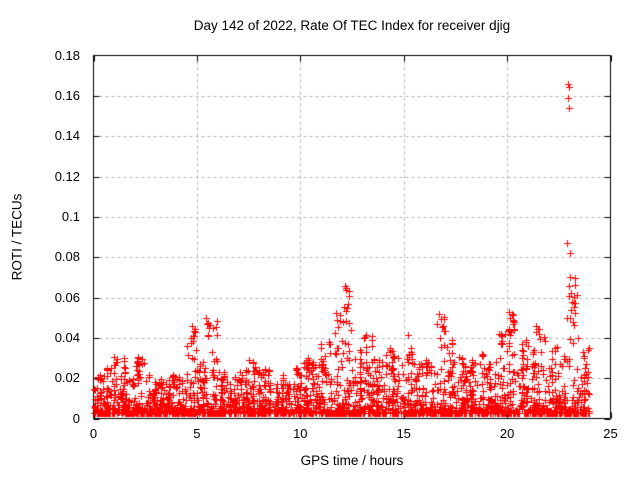  I want to click on x-tick-label: 10, so click(300, 433).